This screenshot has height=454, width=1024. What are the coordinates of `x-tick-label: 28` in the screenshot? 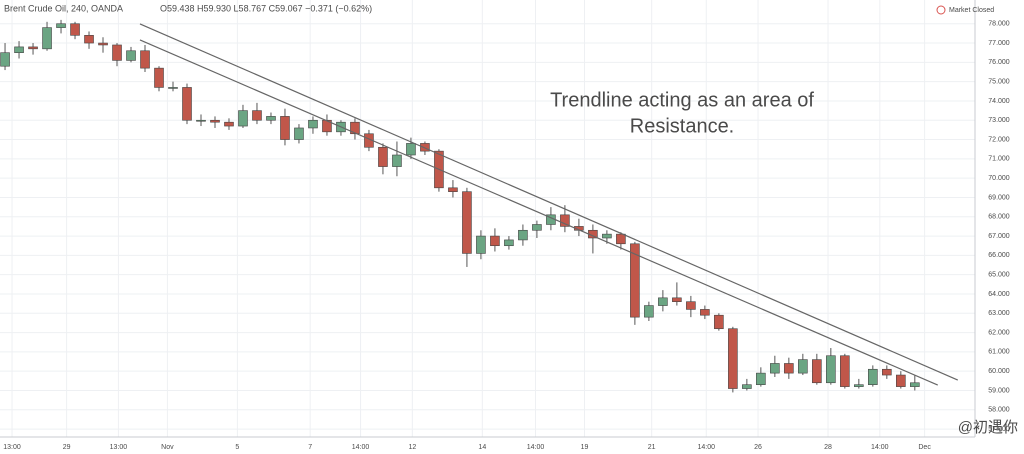 It's located at (828, 447).